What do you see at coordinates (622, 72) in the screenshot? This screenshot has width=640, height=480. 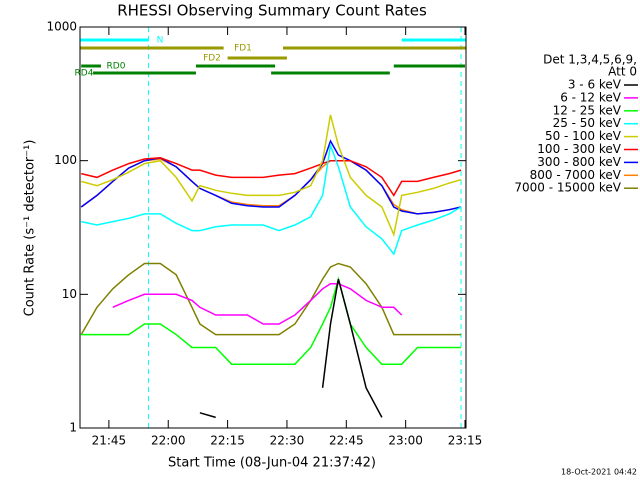 I see `legend-title: Att 0` at bounding box center [622, 72].